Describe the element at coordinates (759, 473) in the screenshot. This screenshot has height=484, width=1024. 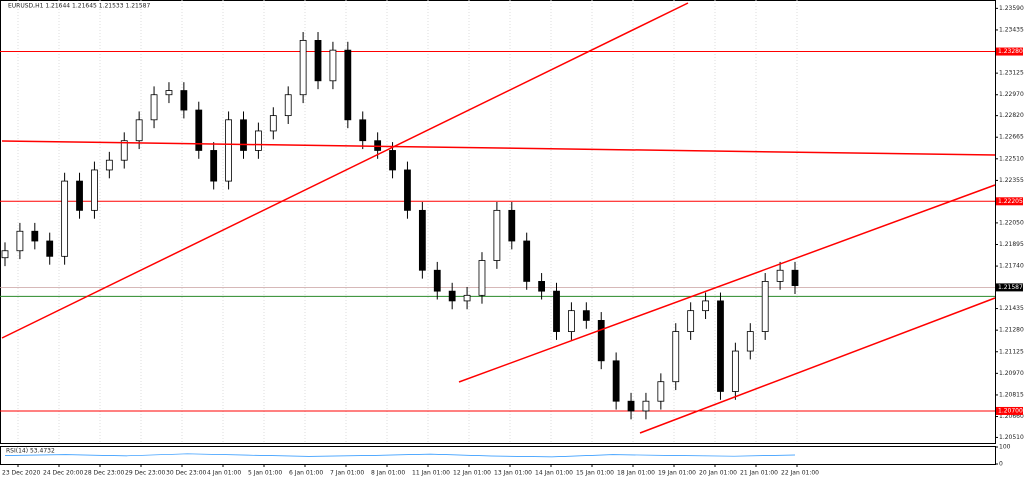
I see `x-tick-label: 21 Jan 01:00` at that location.